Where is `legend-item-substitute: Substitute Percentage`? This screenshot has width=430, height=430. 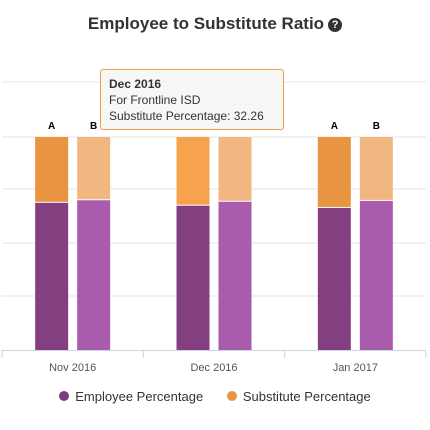
legend-item-substitute: Substitute Percentage is located at coordinates (298, 396).